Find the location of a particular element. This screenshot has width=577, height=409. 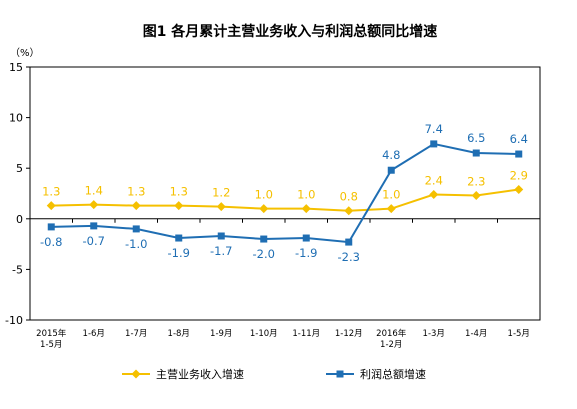

legend-label: 主营业务收入增速 is located at coordinates (200, 374).